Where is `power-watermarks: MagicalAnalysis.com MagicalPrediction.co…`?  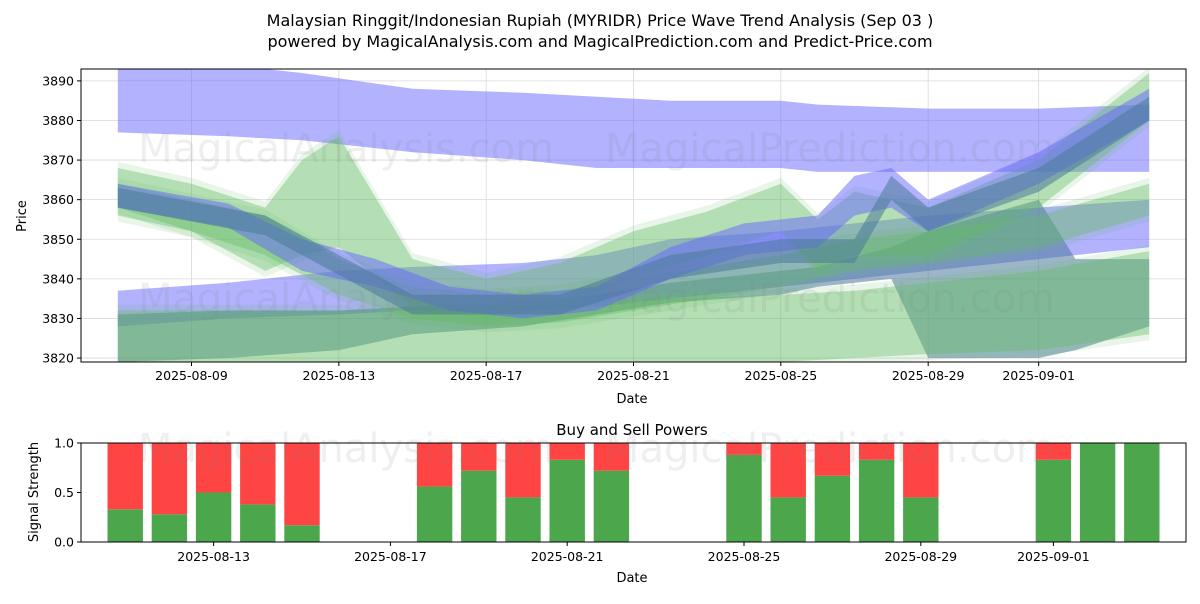 power-watermarks: MagicalAnalysis.com MagicalPrediction.co… is located at coordinates (596, 449).